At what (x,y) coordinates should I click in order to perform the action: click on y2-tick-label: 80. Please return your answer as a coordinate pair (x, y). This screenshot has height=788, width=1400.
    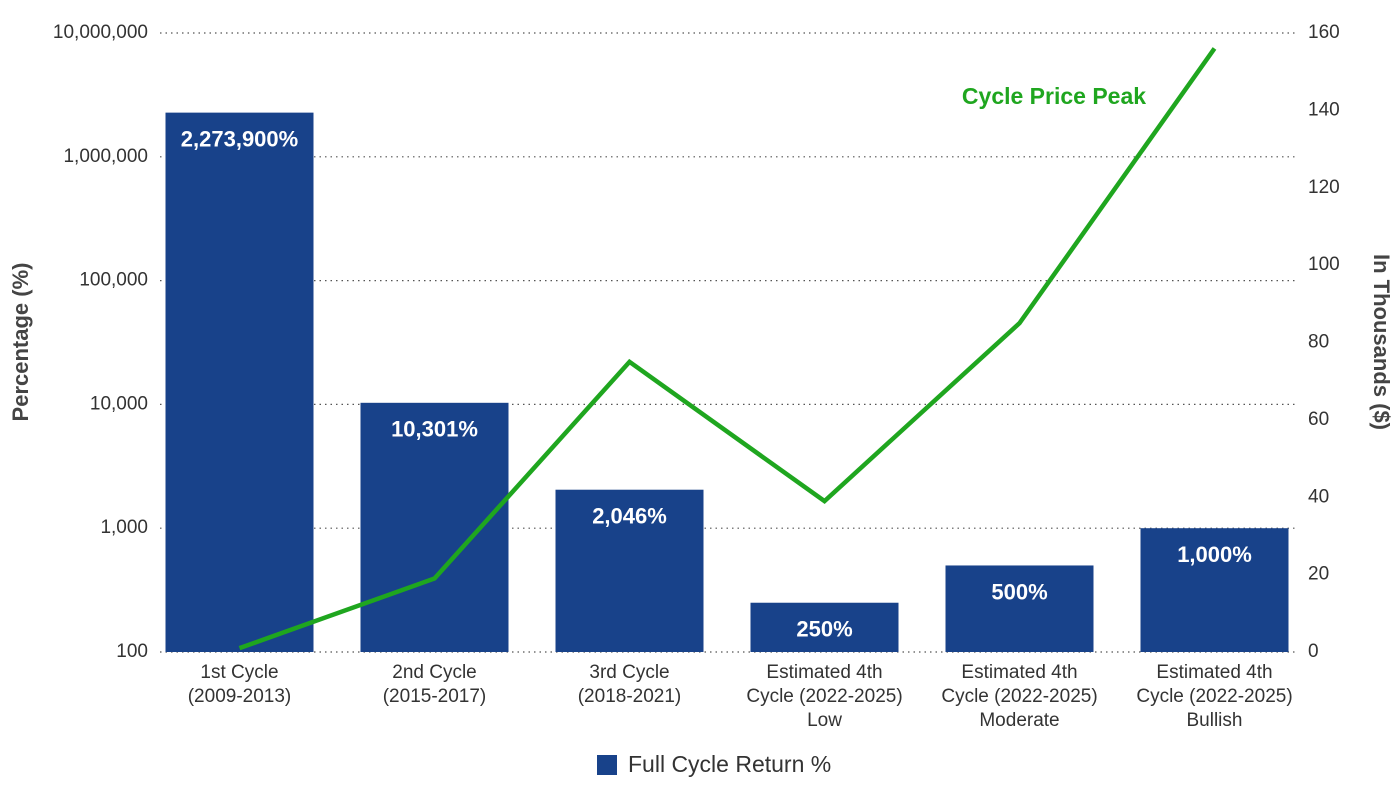
    Looking at the image, I should click on (1318, 342).